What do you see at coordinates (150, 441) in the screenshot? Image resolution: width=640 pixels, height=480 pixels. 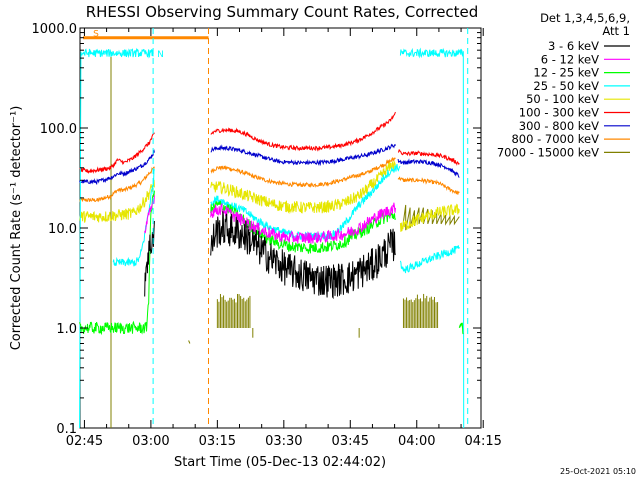 I see `x-tick-label: 03:00` at bounding box center [150, 441].